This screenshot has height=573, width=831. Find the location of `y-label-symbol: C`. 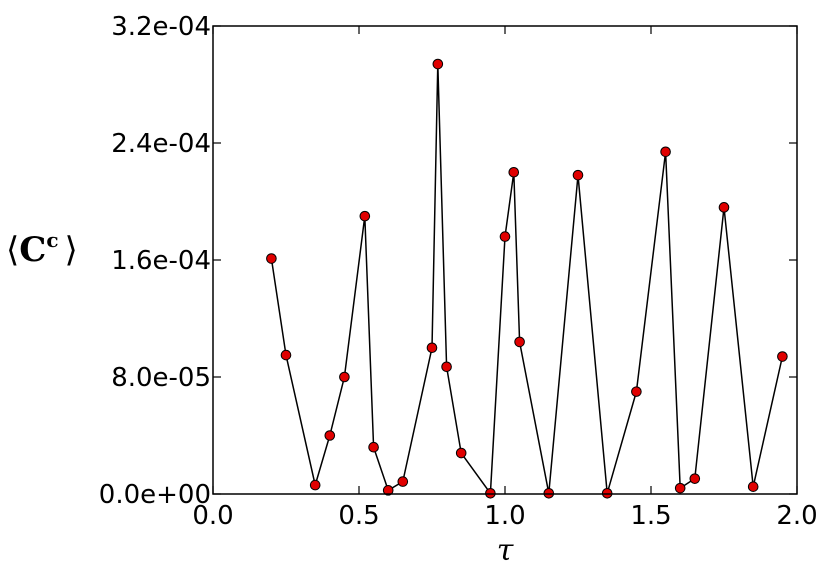

y-label-symbol: C is located at coordinates (32, 250).